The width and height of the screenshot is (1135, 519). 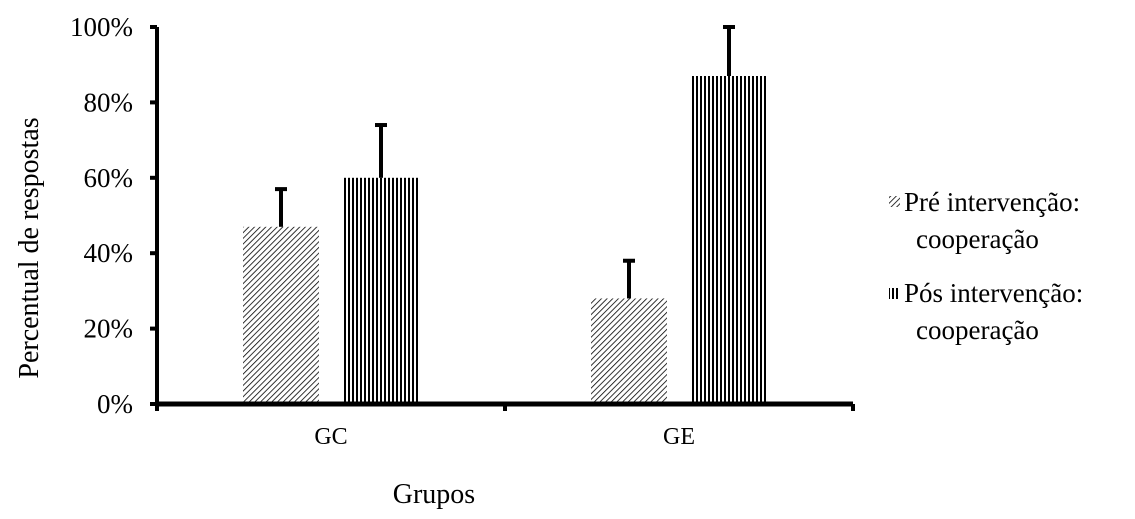 What do you see at coordinates (115, 404) in the screenshot?
I see `y-tick-label: 0%` at bounding box center [115, 404].